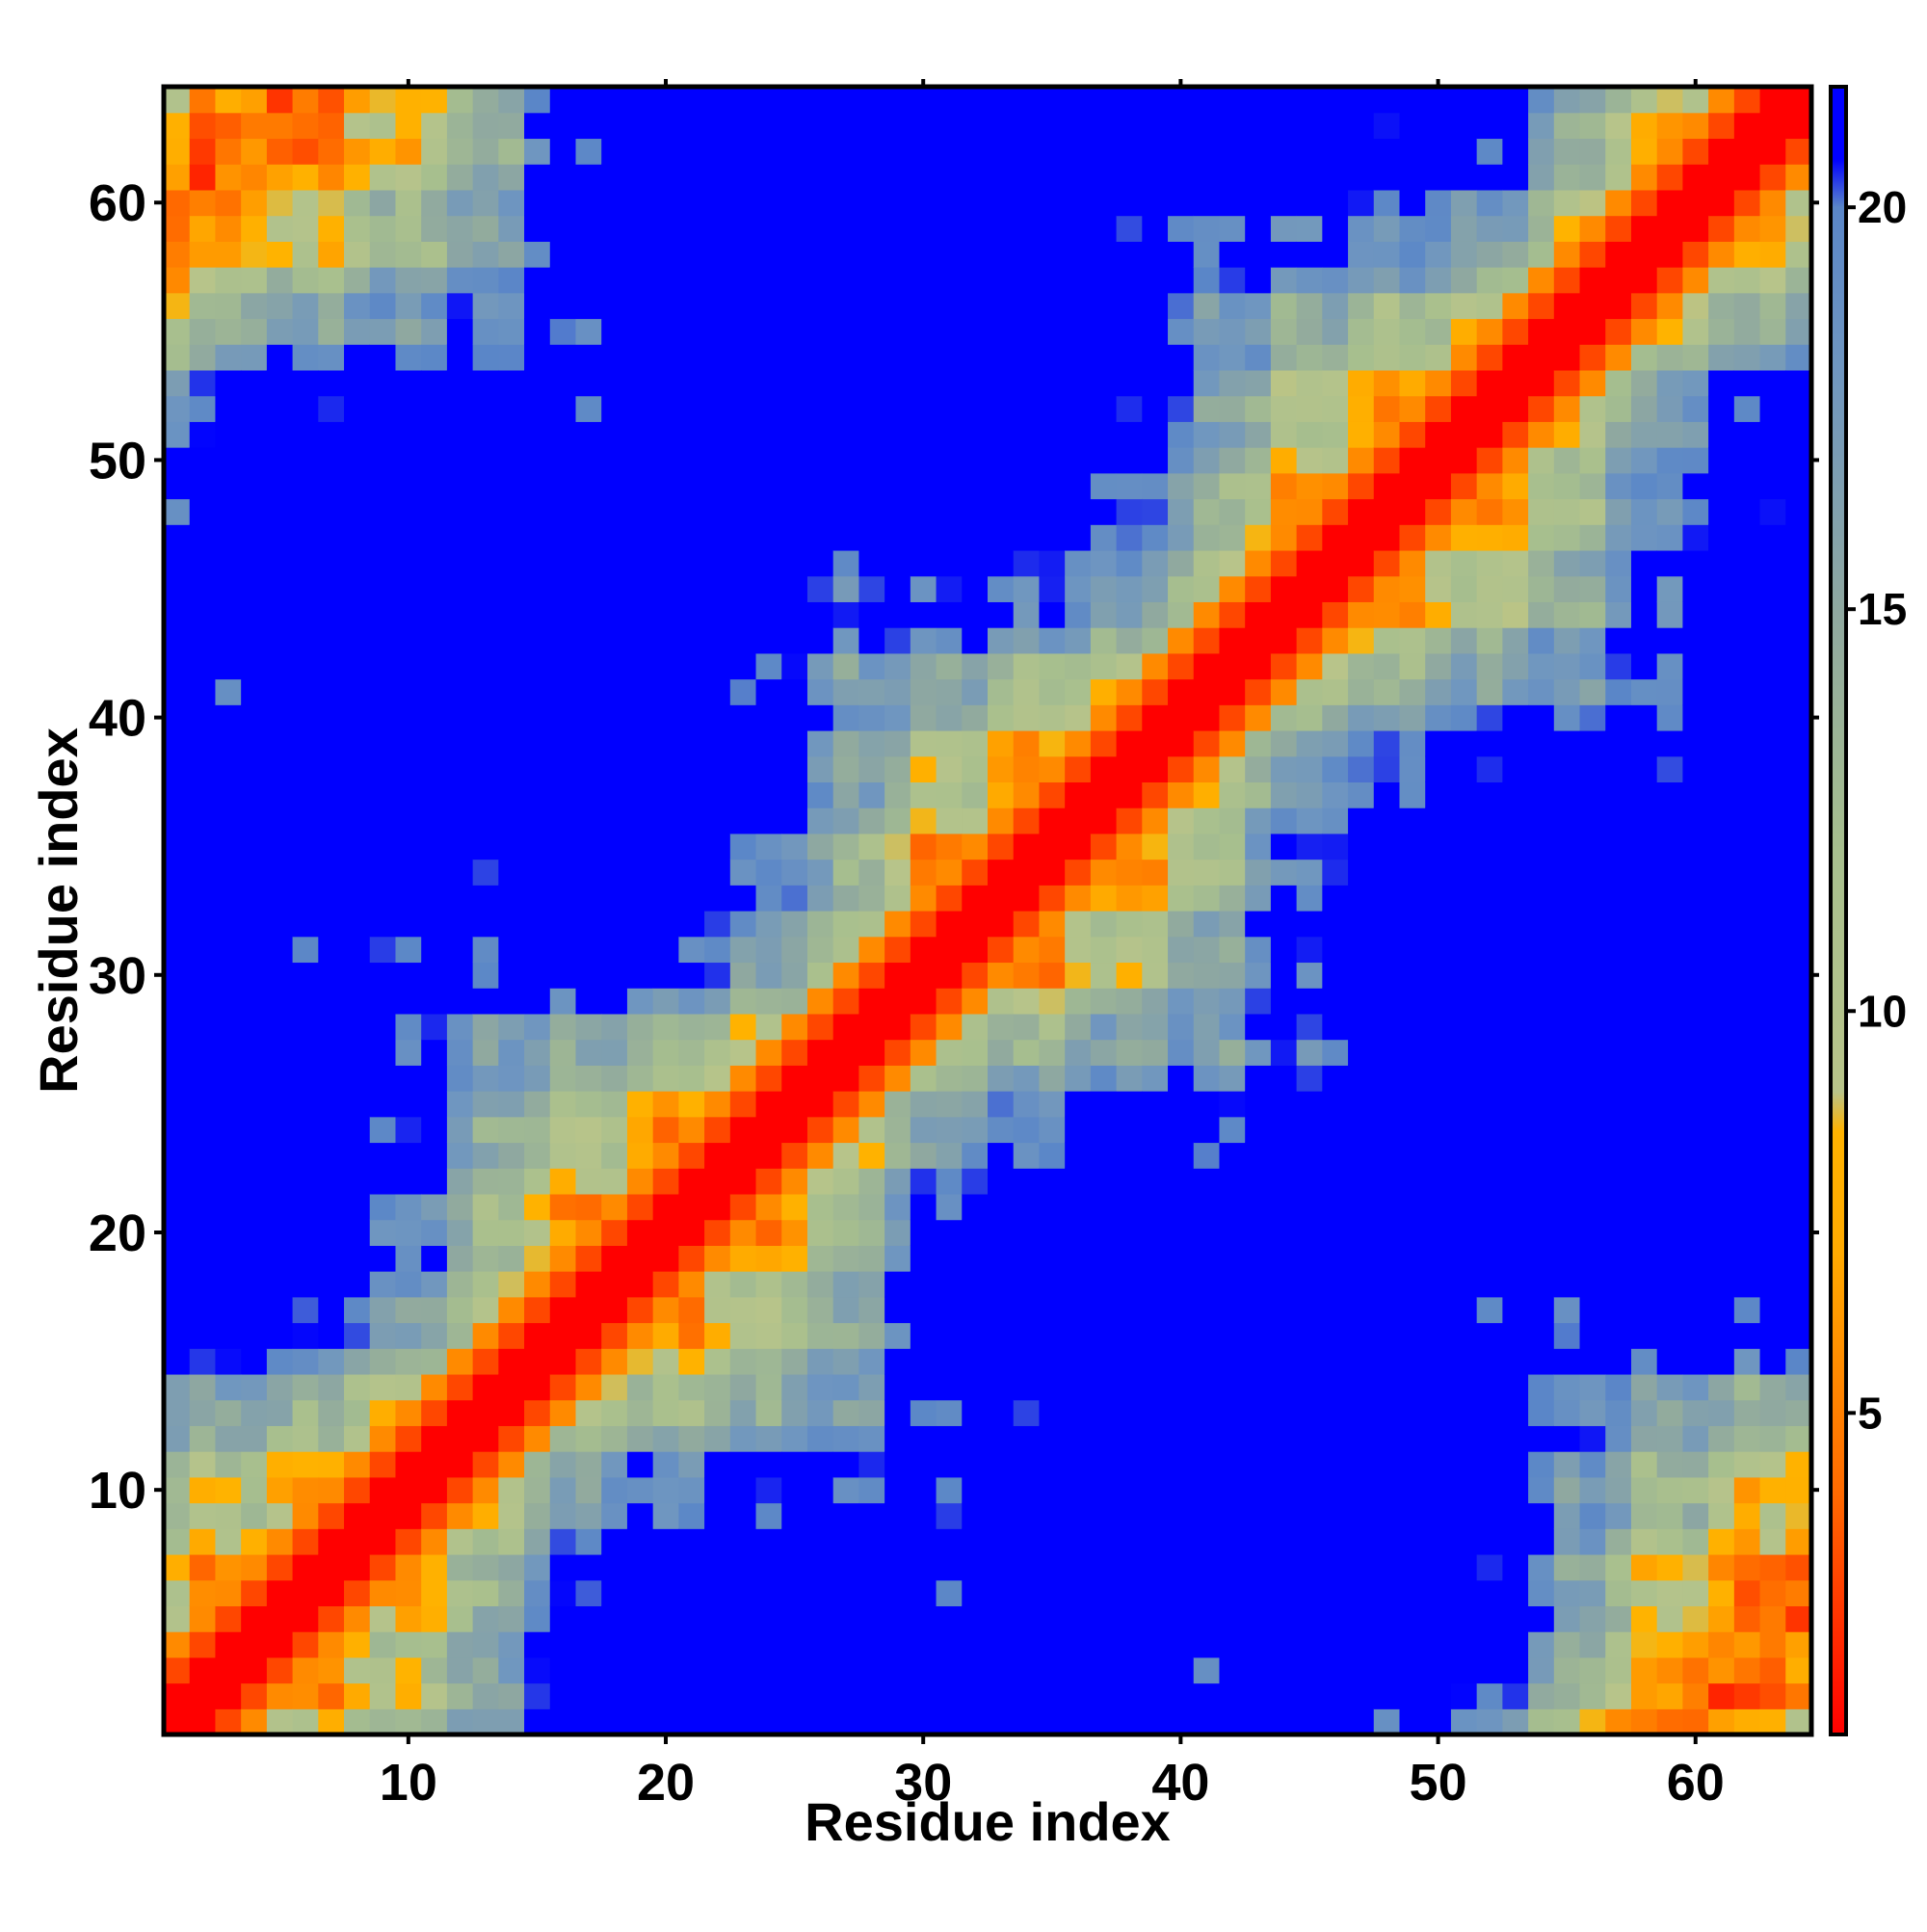  What do you see at coordinates (1882, 207) in the screenshot?
I see `colorbar-tick-label: 20` at bounding box center [1882, 207].